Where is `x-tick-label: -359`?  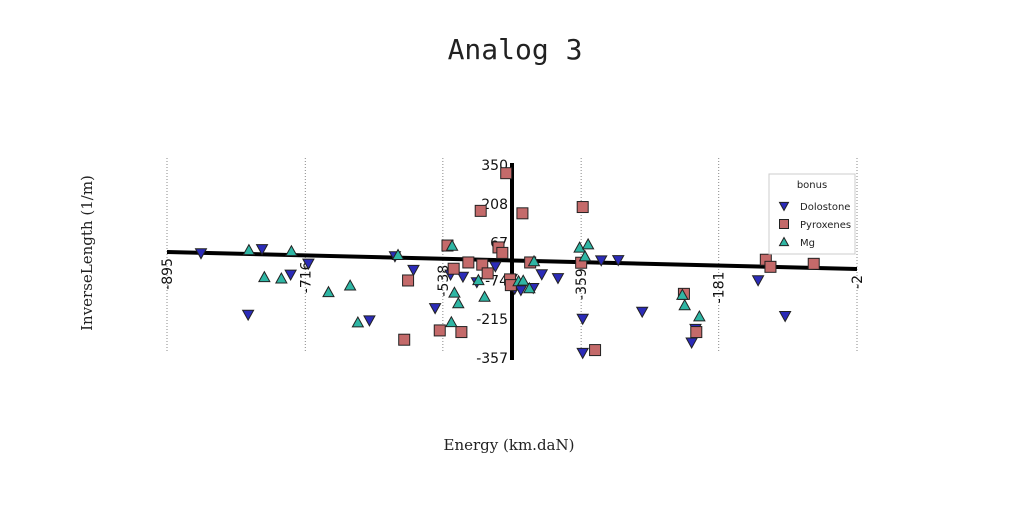
x-tick-label: -359 is located at coordinates (582, 284).